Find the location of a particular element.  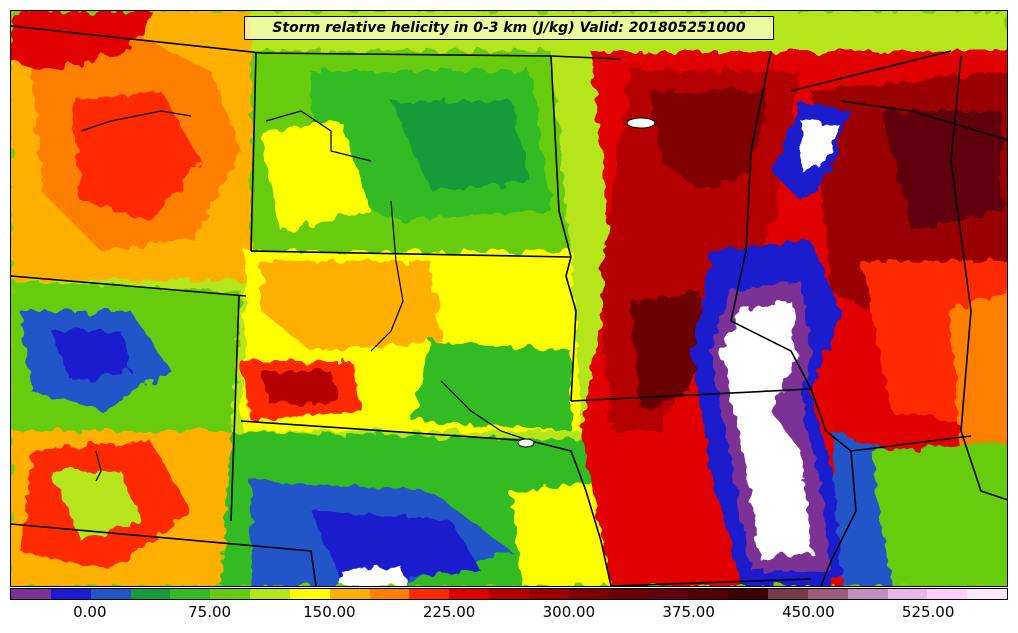

colorbar-tick-label: 150.00 is located at coordinates (329, 612).